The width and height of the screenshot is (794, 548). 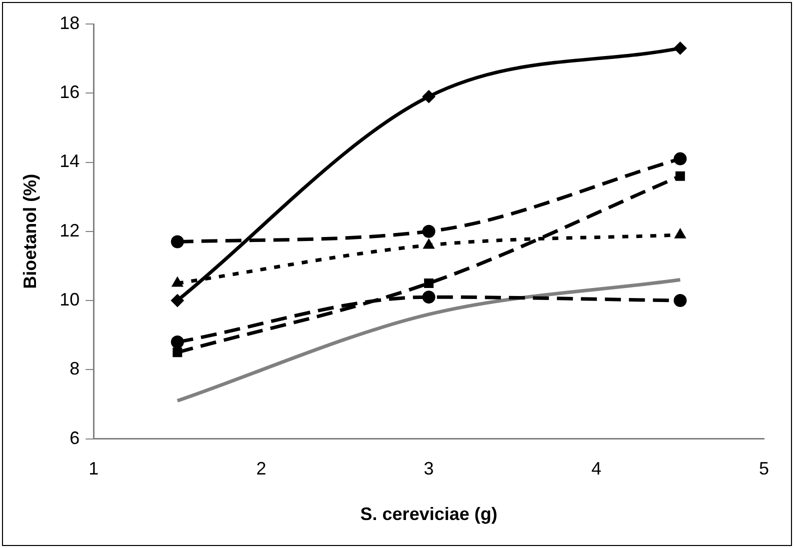 I want to click on y-tick-label: 14, so click(x=70, y=161).